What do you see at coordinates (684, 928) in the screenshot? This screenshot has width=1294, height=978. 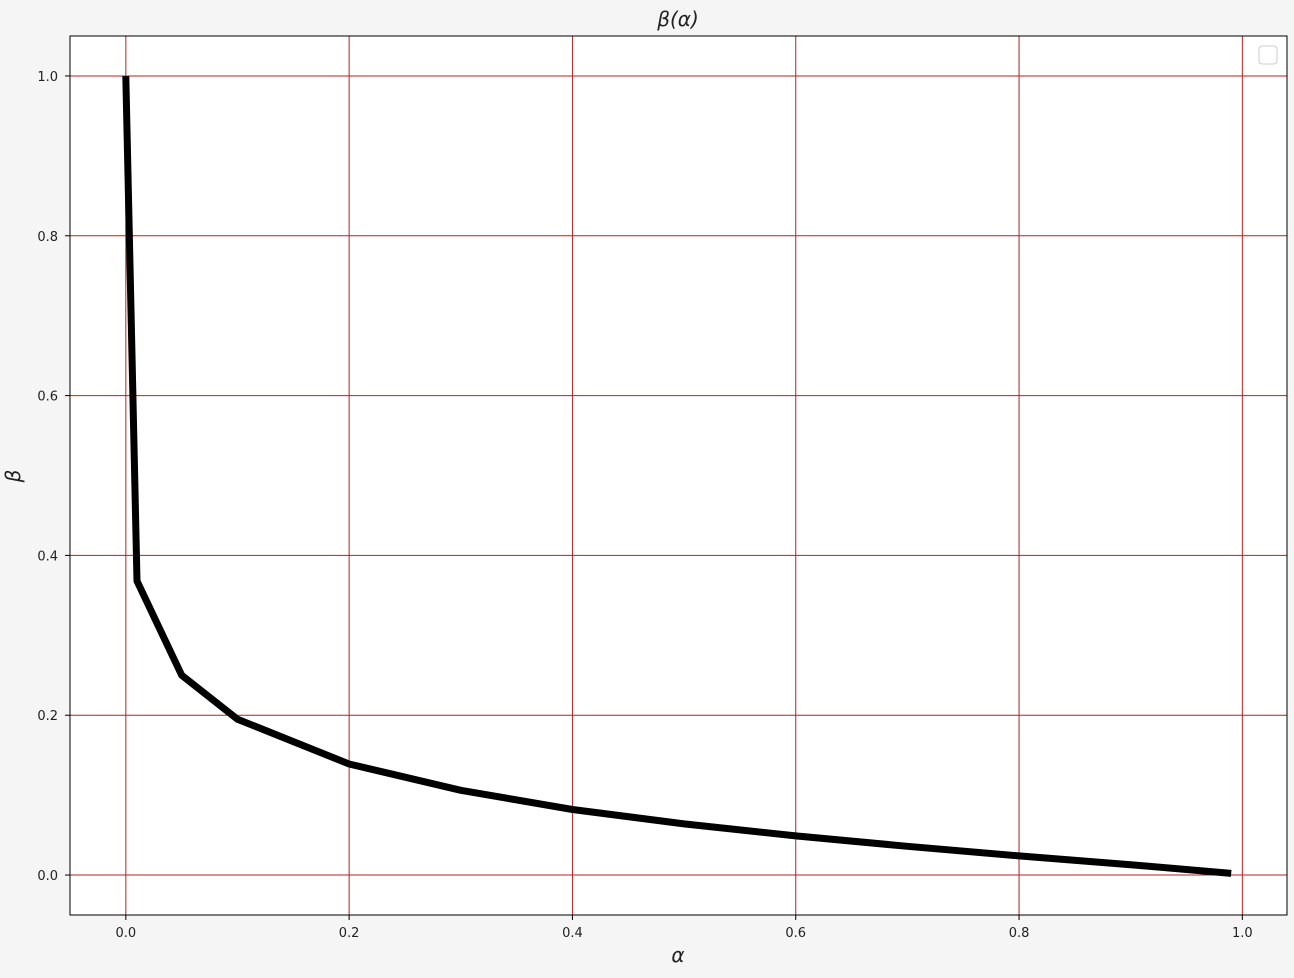 I see `x-axis-ticks: 0.0 0.2 0.4 0.6 0.8 1.0` at bounding box center [684, 928].